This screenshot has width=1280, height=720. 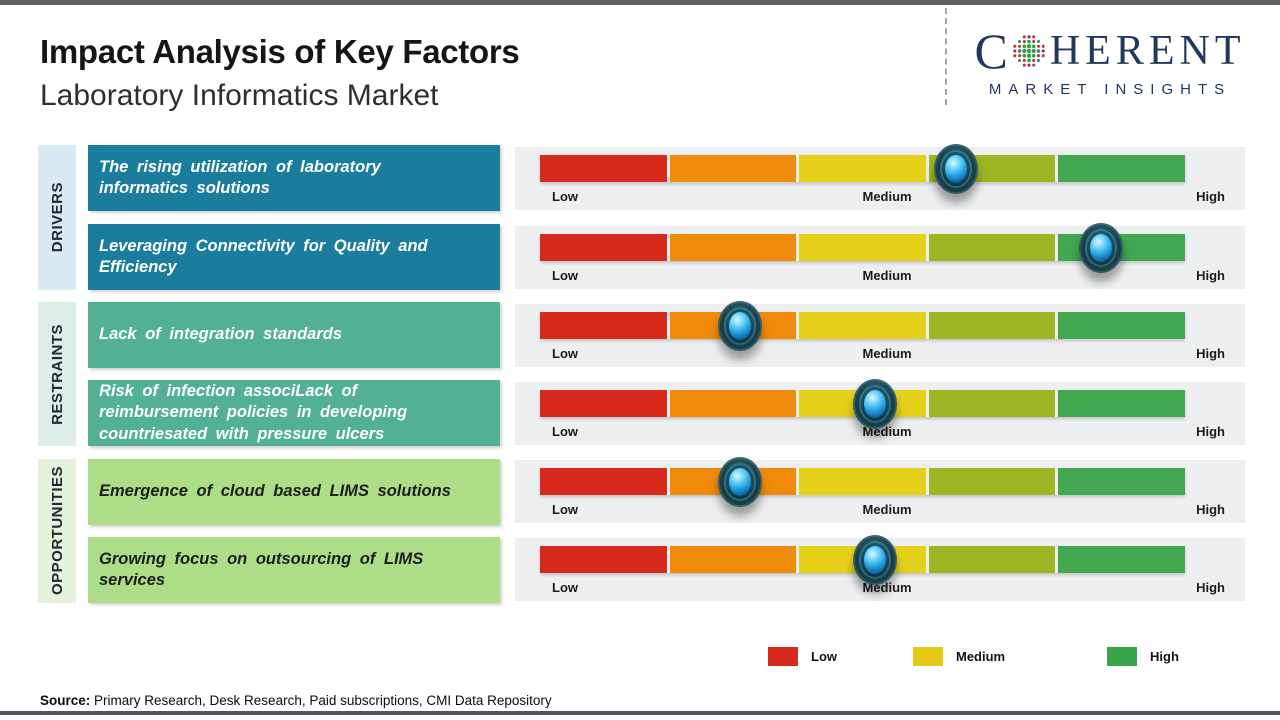 I want to click on category-label-opportunities: OPPORTUNITIES, so click(x=57, y=531).